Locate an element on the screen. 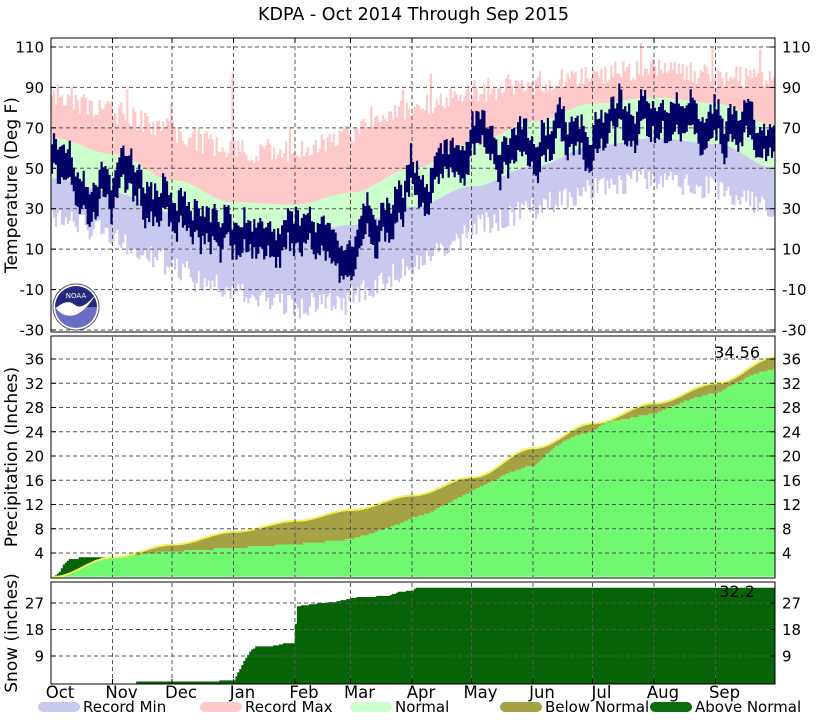  snow-total-annotation: 32.2 is located at coordinates (737, 591).